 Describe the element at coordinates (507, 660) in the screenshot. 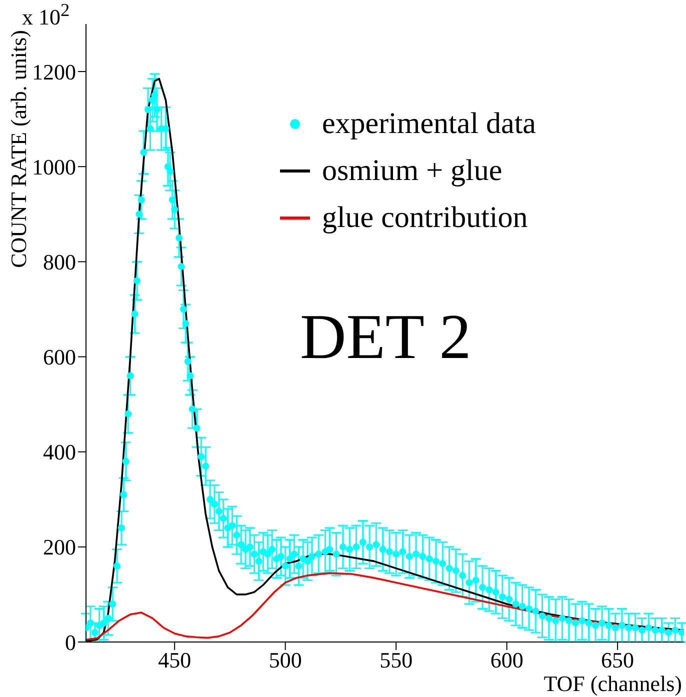

I see `x-tick-label: 600` at that location.